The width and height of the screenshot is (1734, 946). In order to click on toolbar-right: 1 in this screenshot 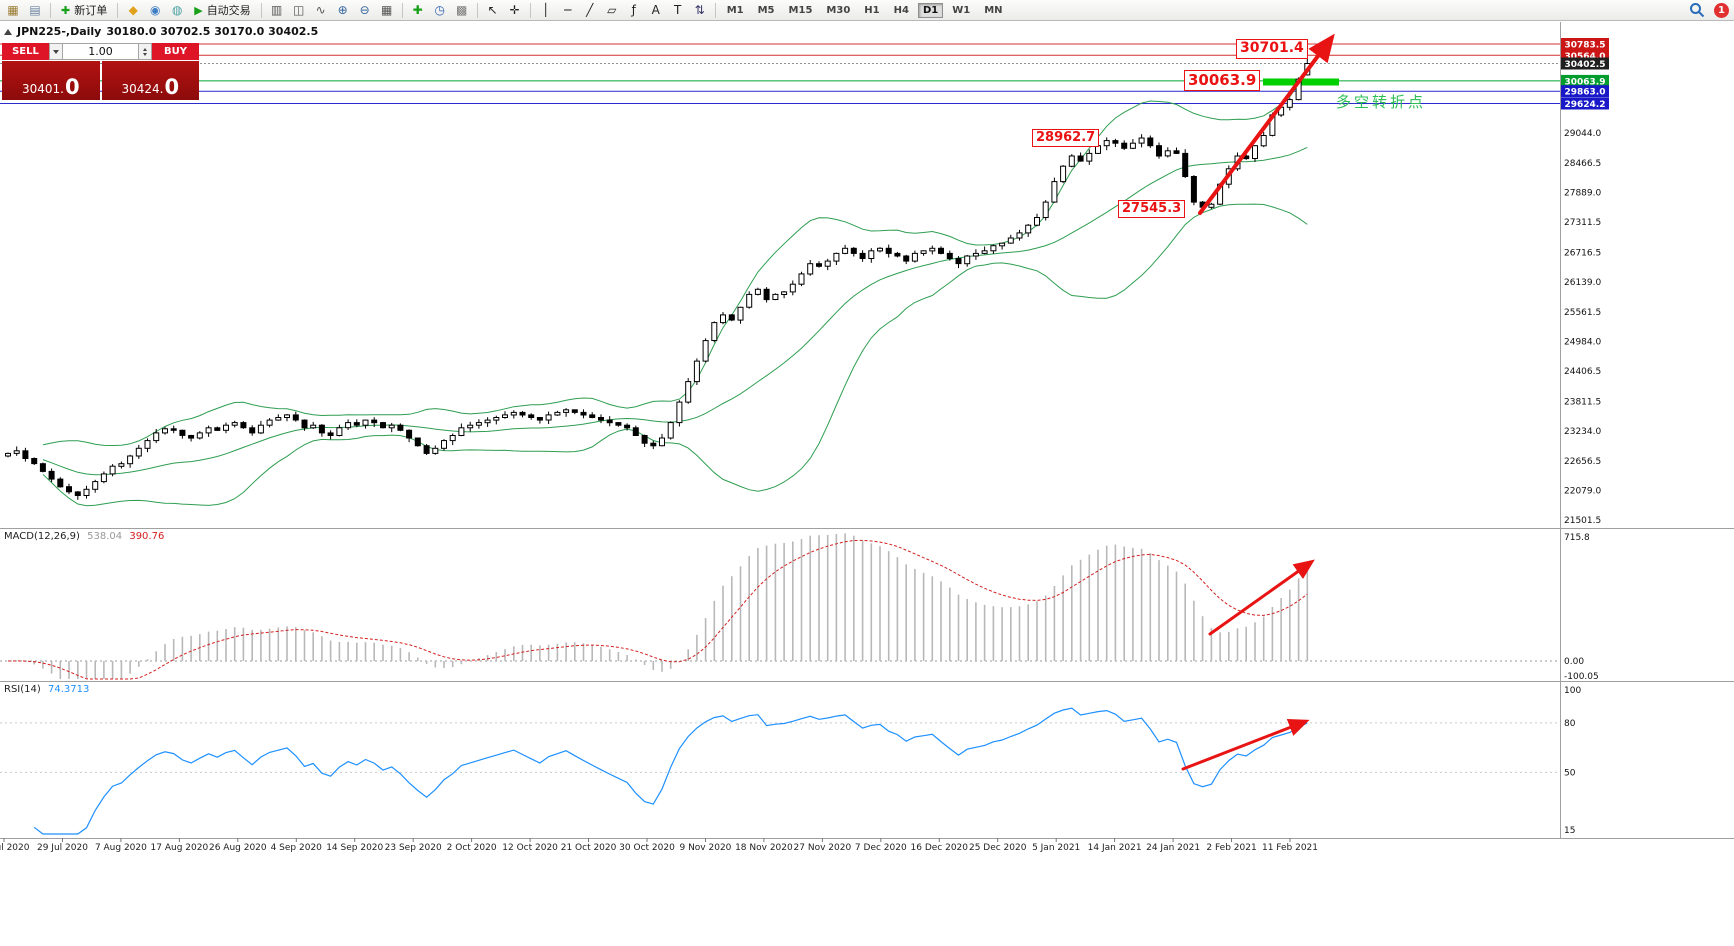, I will do `click(1709, 10)`.